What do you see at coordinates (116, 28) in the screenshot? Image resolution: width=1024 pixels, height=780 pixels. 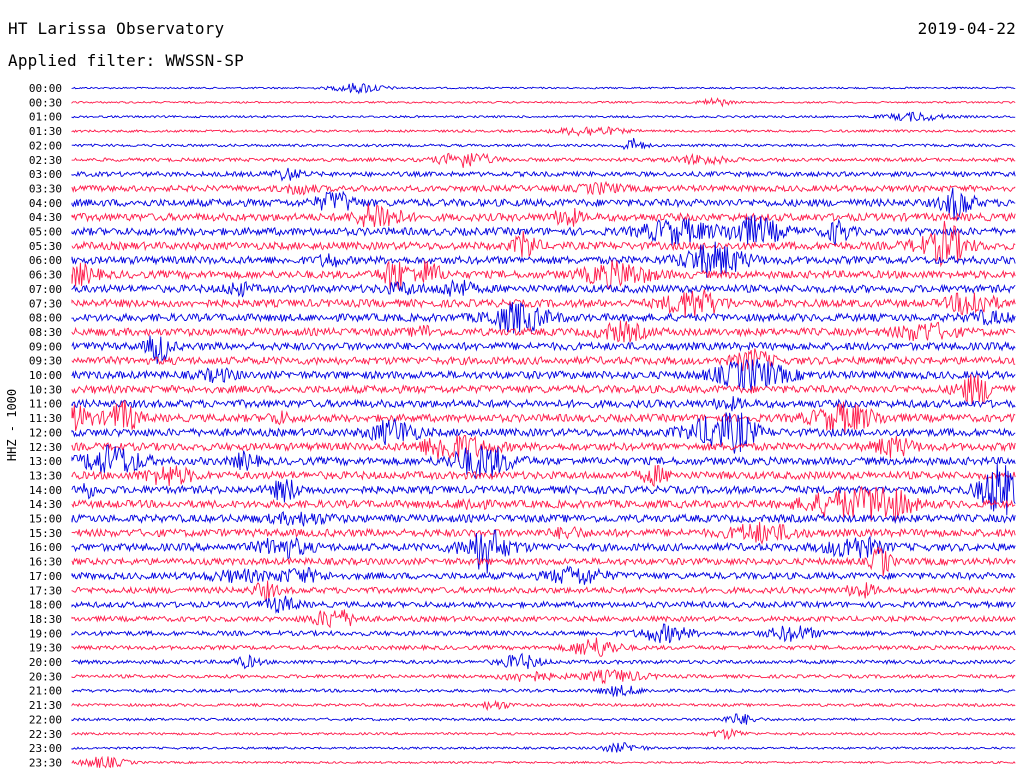 I see `station-title: HT Larissa Observatory` at bounding box center [116, 28].